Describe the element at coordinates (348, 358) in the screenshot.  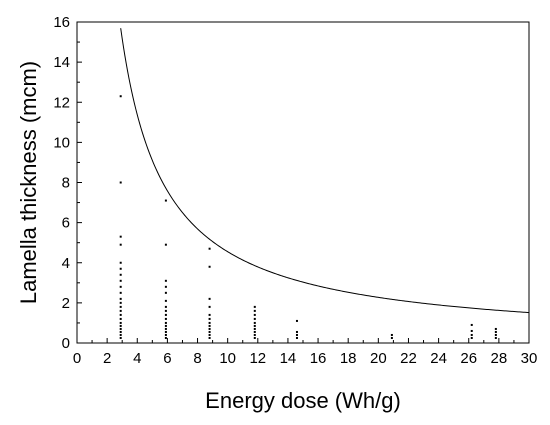
I see `x-tick-label: 18` at that location.